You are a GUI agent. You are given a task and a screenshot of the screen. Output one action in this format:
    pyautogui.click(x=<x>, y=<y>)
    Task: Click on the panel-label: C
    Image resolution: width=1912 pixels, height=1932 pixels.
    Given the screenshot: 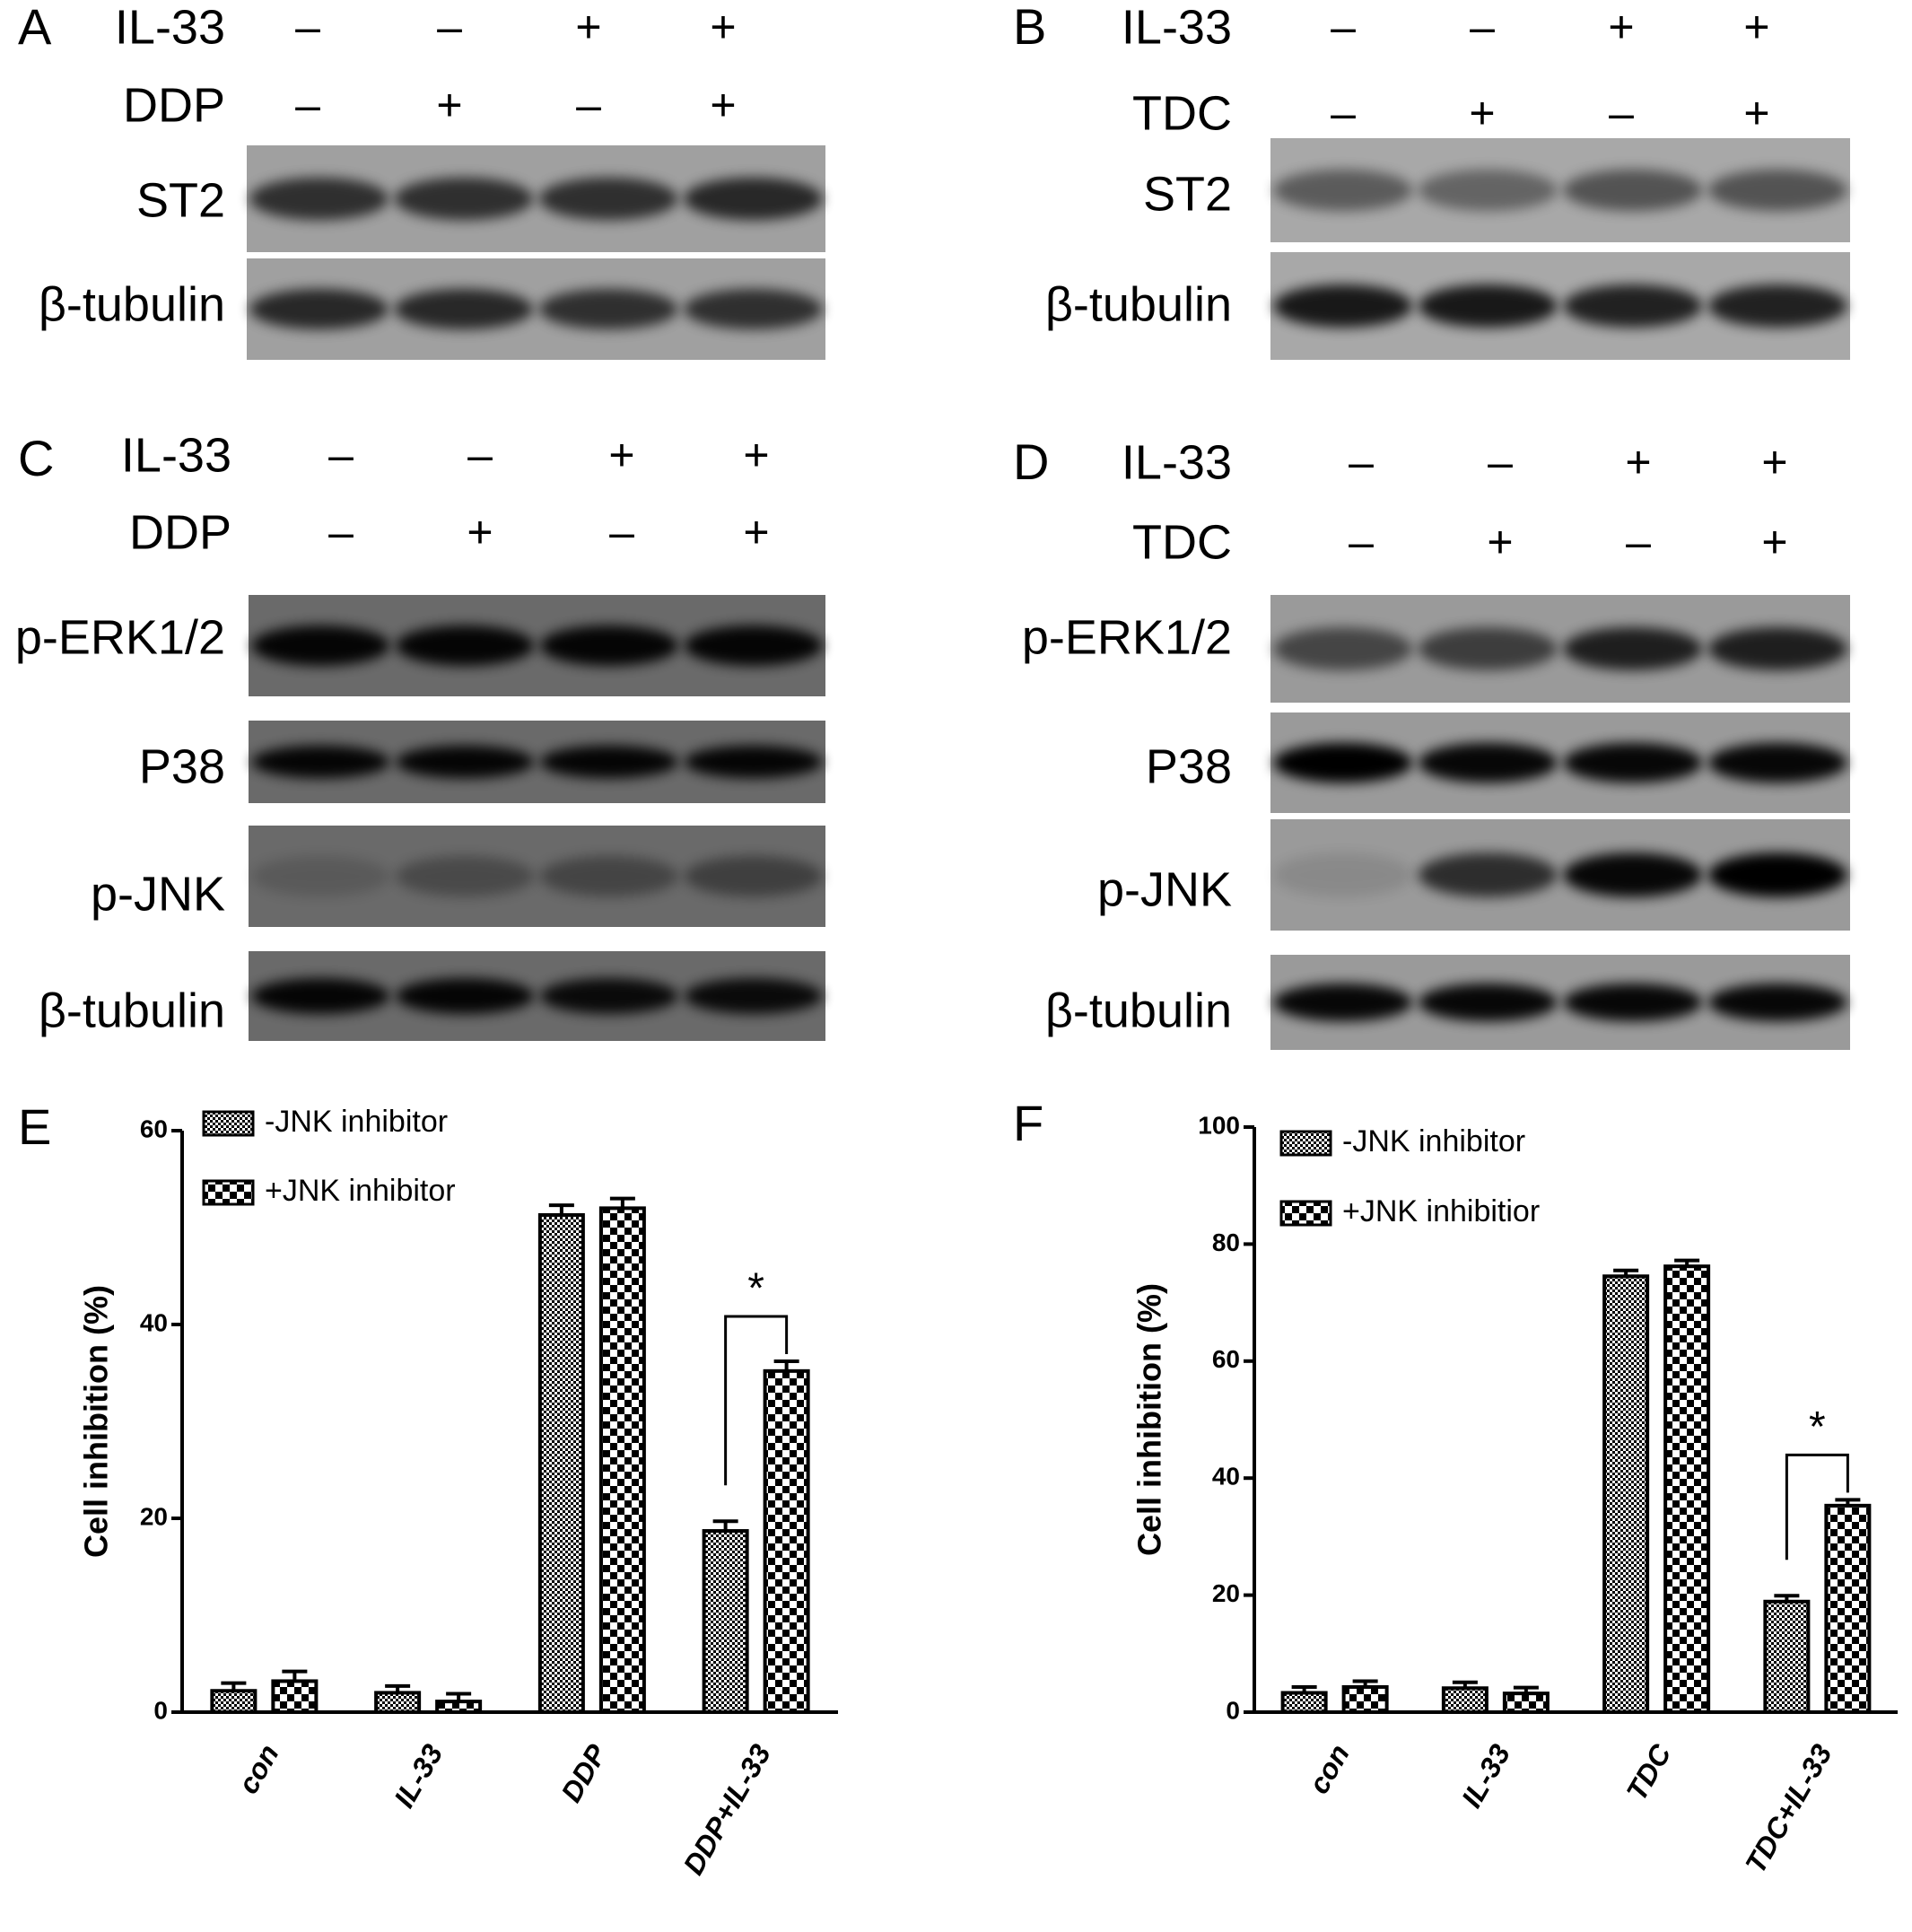 What is the action you would take?
    pyautogui.click(x=36, y=458)
    